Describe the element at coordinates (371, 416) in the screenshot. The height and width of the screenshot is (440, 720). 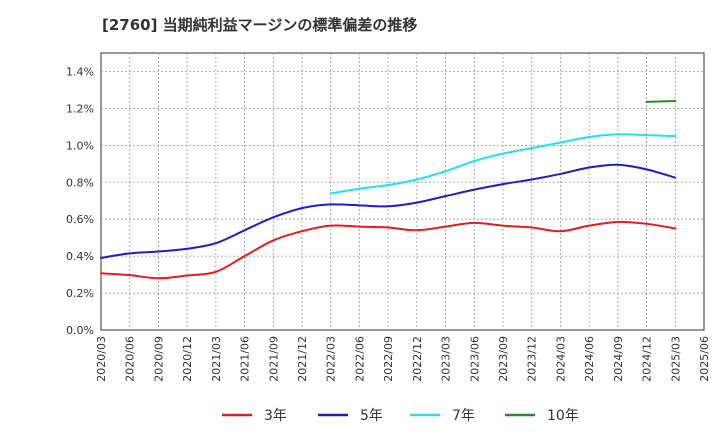
I see `legend-label: 5年` at that location.